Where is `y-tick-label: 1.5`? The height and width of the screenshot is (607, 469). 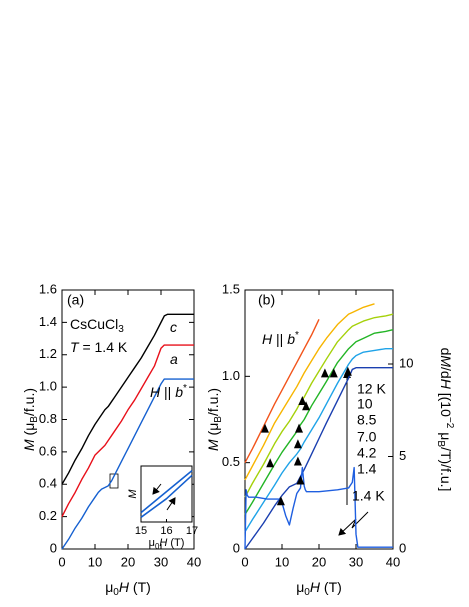 y-tick-label: 1.5 is located at coordinates (231, 288).